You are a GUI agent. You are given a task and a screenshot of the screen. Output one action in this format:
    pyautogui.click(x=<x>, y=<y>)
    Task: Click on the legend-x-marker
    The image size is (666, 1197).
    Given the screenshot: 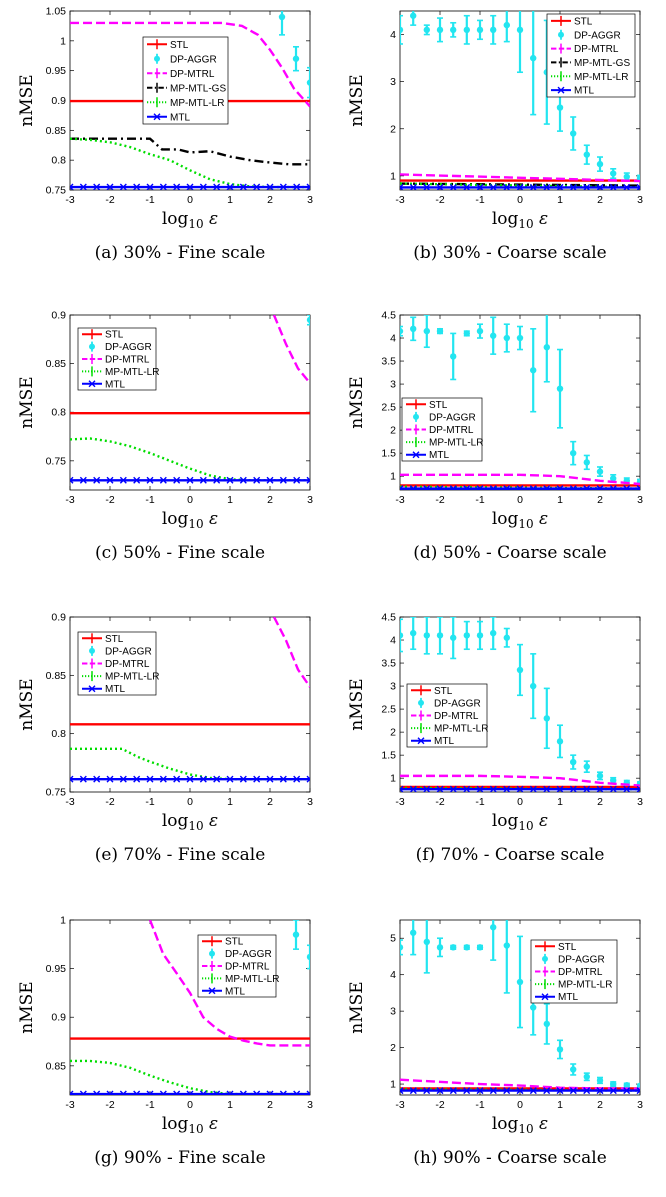 What is the action you would take?
    pyautogui.click(x=212, y=991)
    